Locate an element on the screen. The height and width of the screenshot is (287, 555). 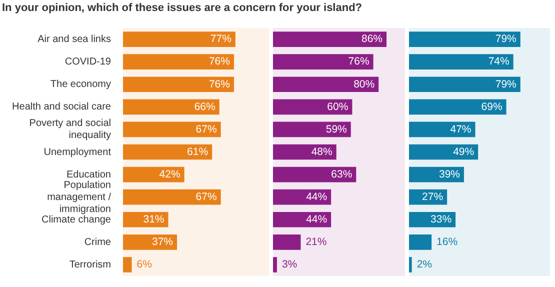
data-label: 42% is located at coordinates (169, 174).